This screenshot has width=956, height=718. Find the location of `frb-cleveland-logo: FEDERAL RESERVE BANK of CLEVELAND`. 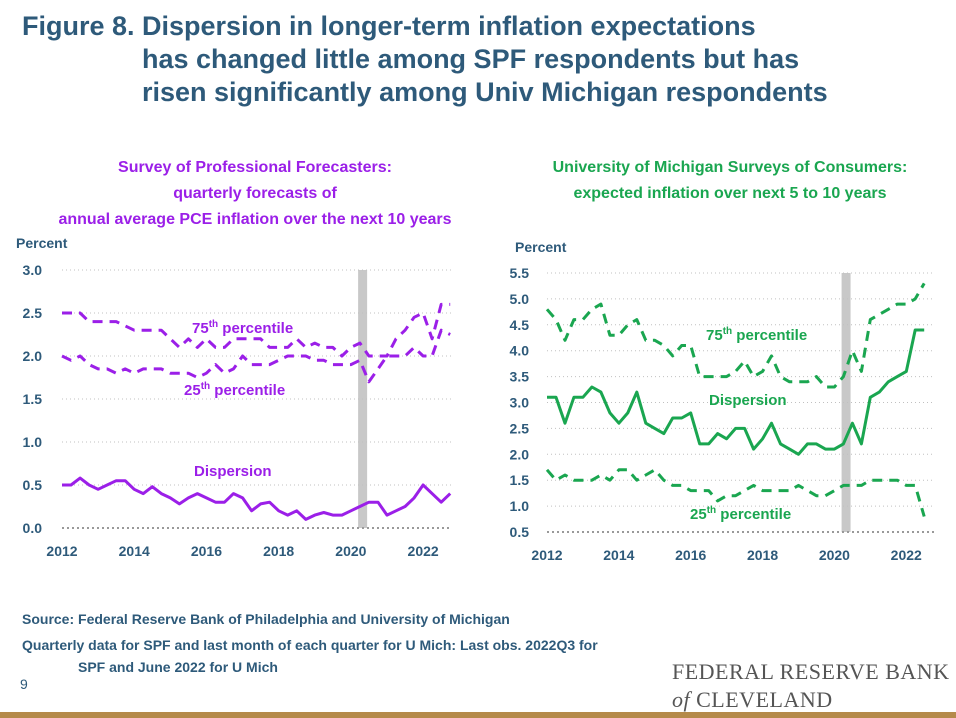

frb-cleveland-logo: FEDERAL RESERVE BANK of CLEVELAND is located at coordinates (811, 686).